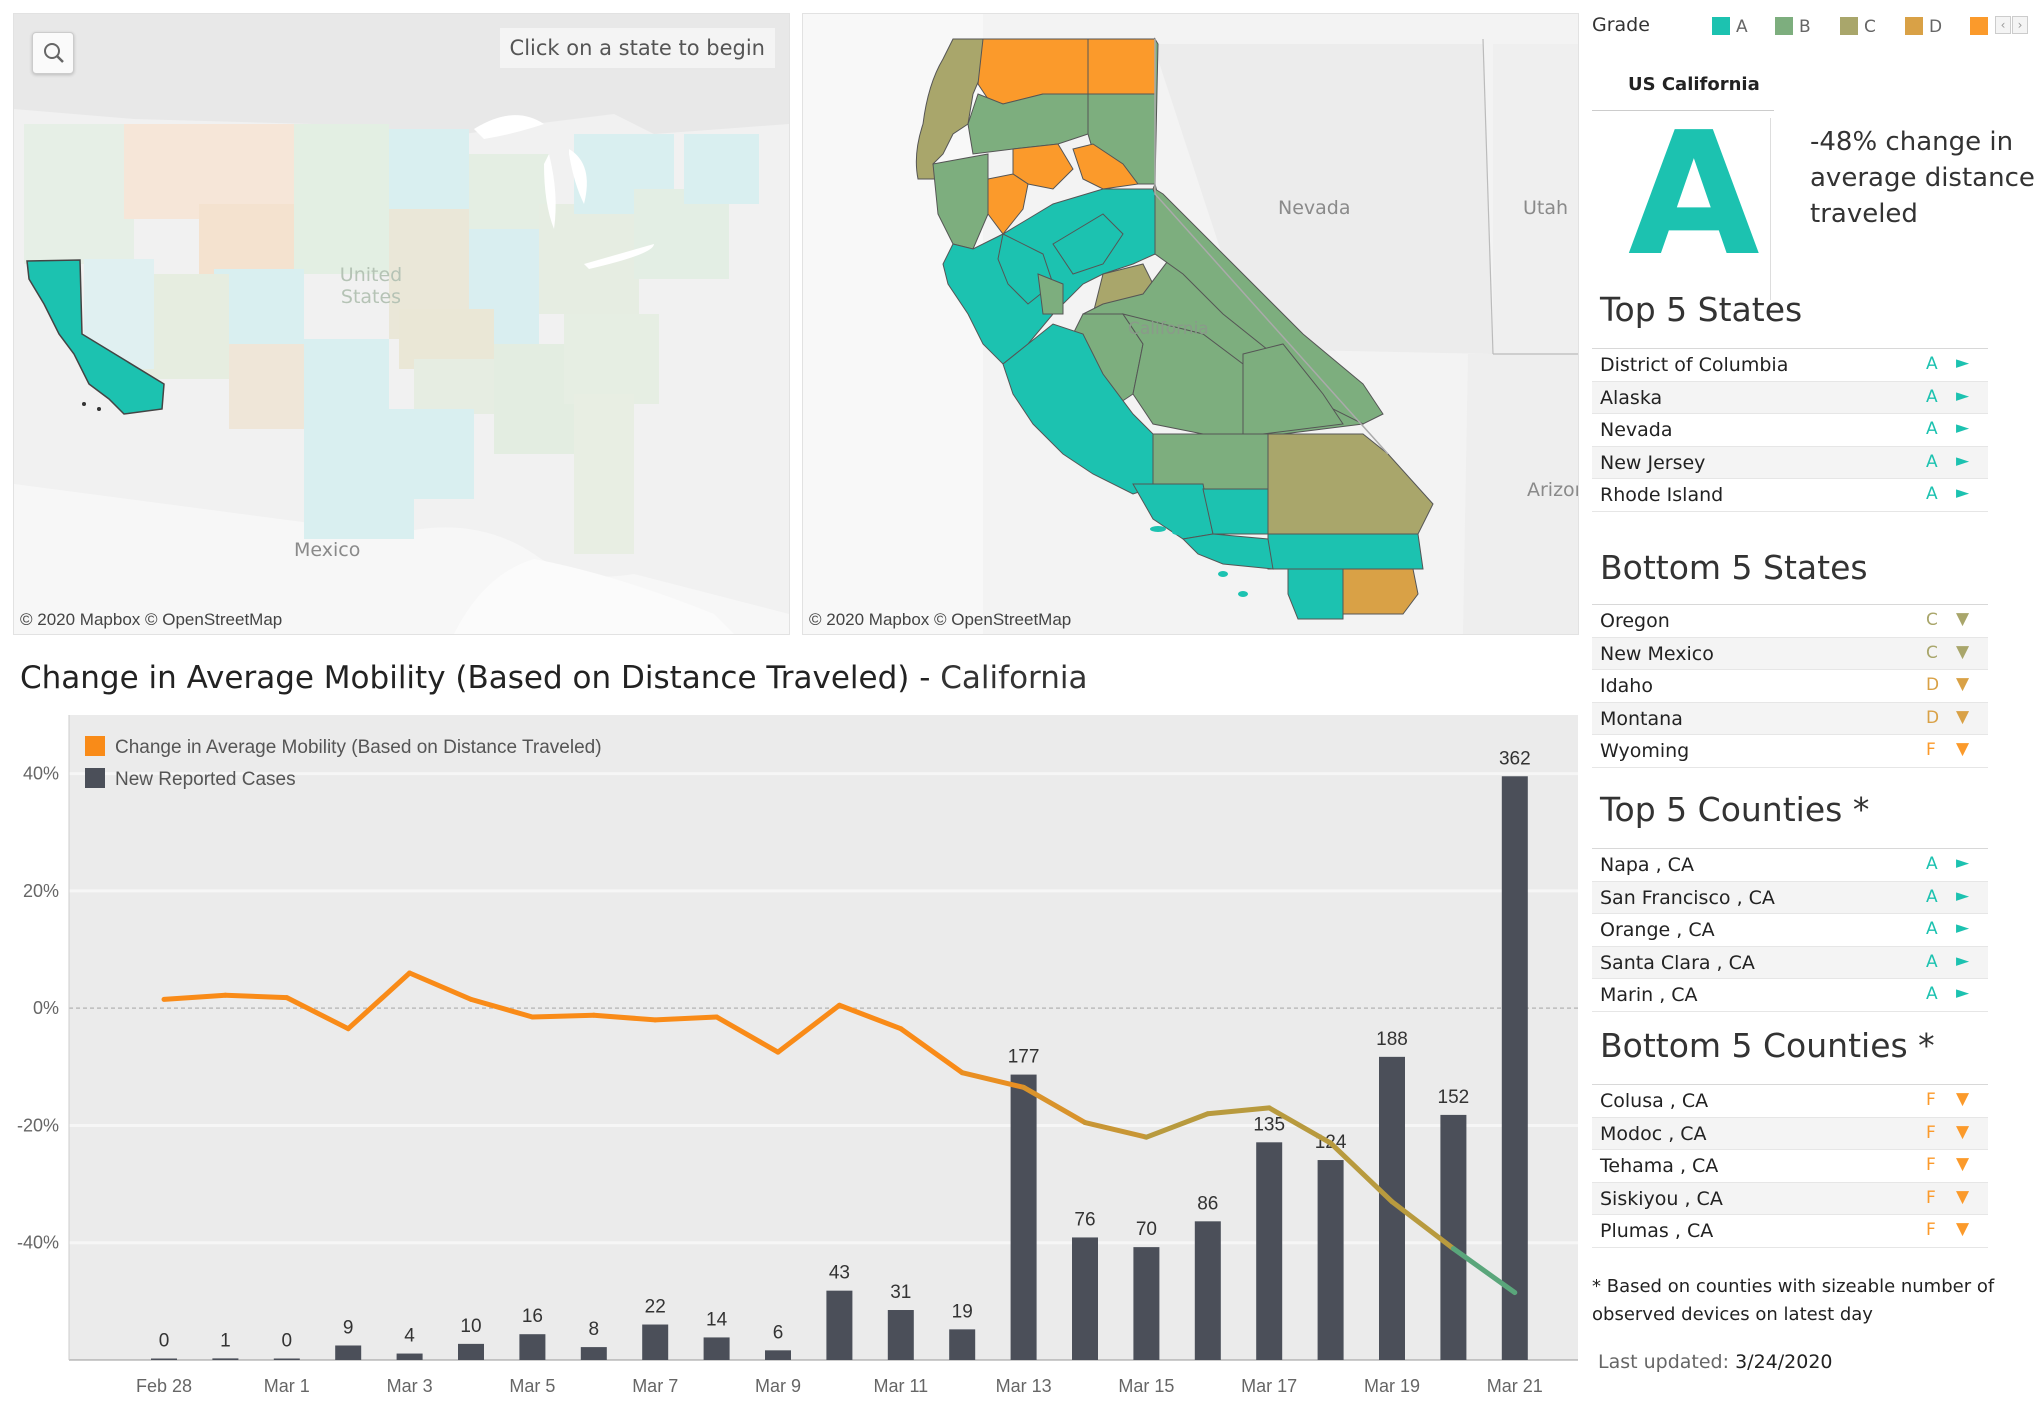 Image resolution: width=2042 pixels, height=1426 pixels. Describe the element at coordinates (1790, 1166) in the screenshot. I see `bottom-county-row: Tehama , CA F ▼` at that location.